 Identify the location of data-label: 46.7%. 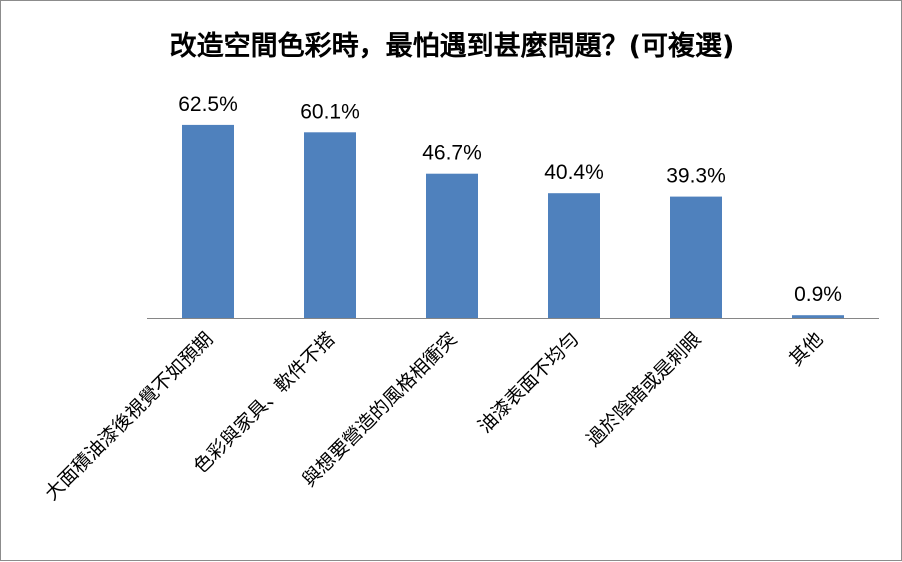
(452, 153).